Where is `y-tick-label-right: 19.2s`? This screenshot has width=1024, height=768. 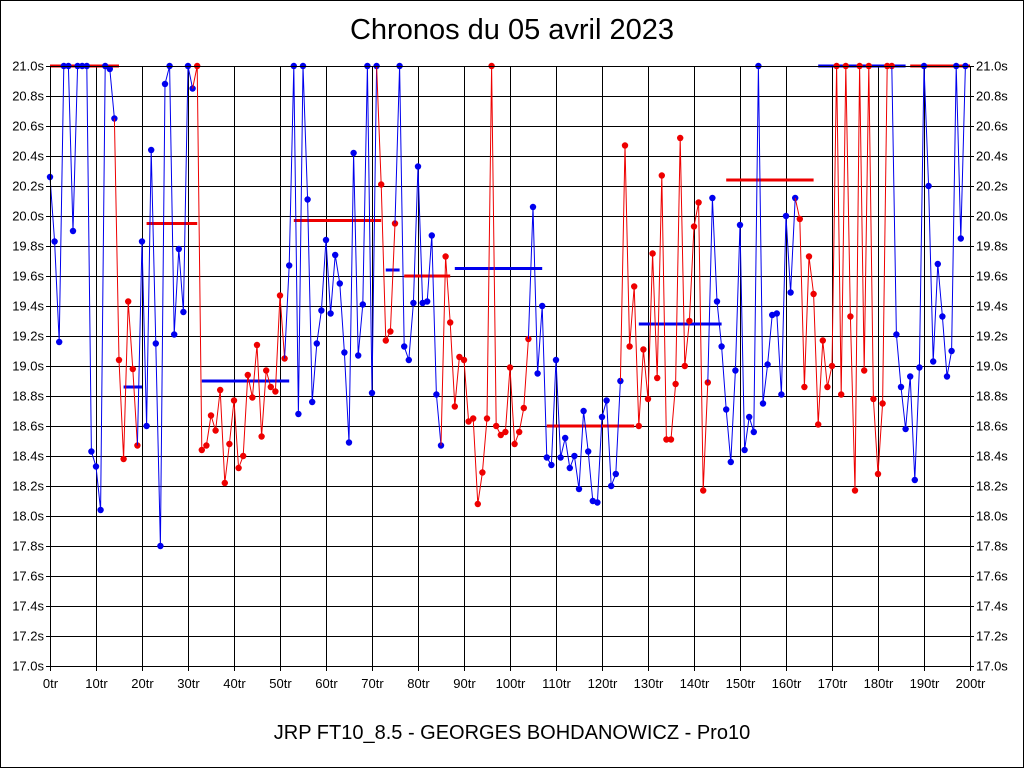 y-tick-label-right: 19.2s is located at coordinates (992, 336).